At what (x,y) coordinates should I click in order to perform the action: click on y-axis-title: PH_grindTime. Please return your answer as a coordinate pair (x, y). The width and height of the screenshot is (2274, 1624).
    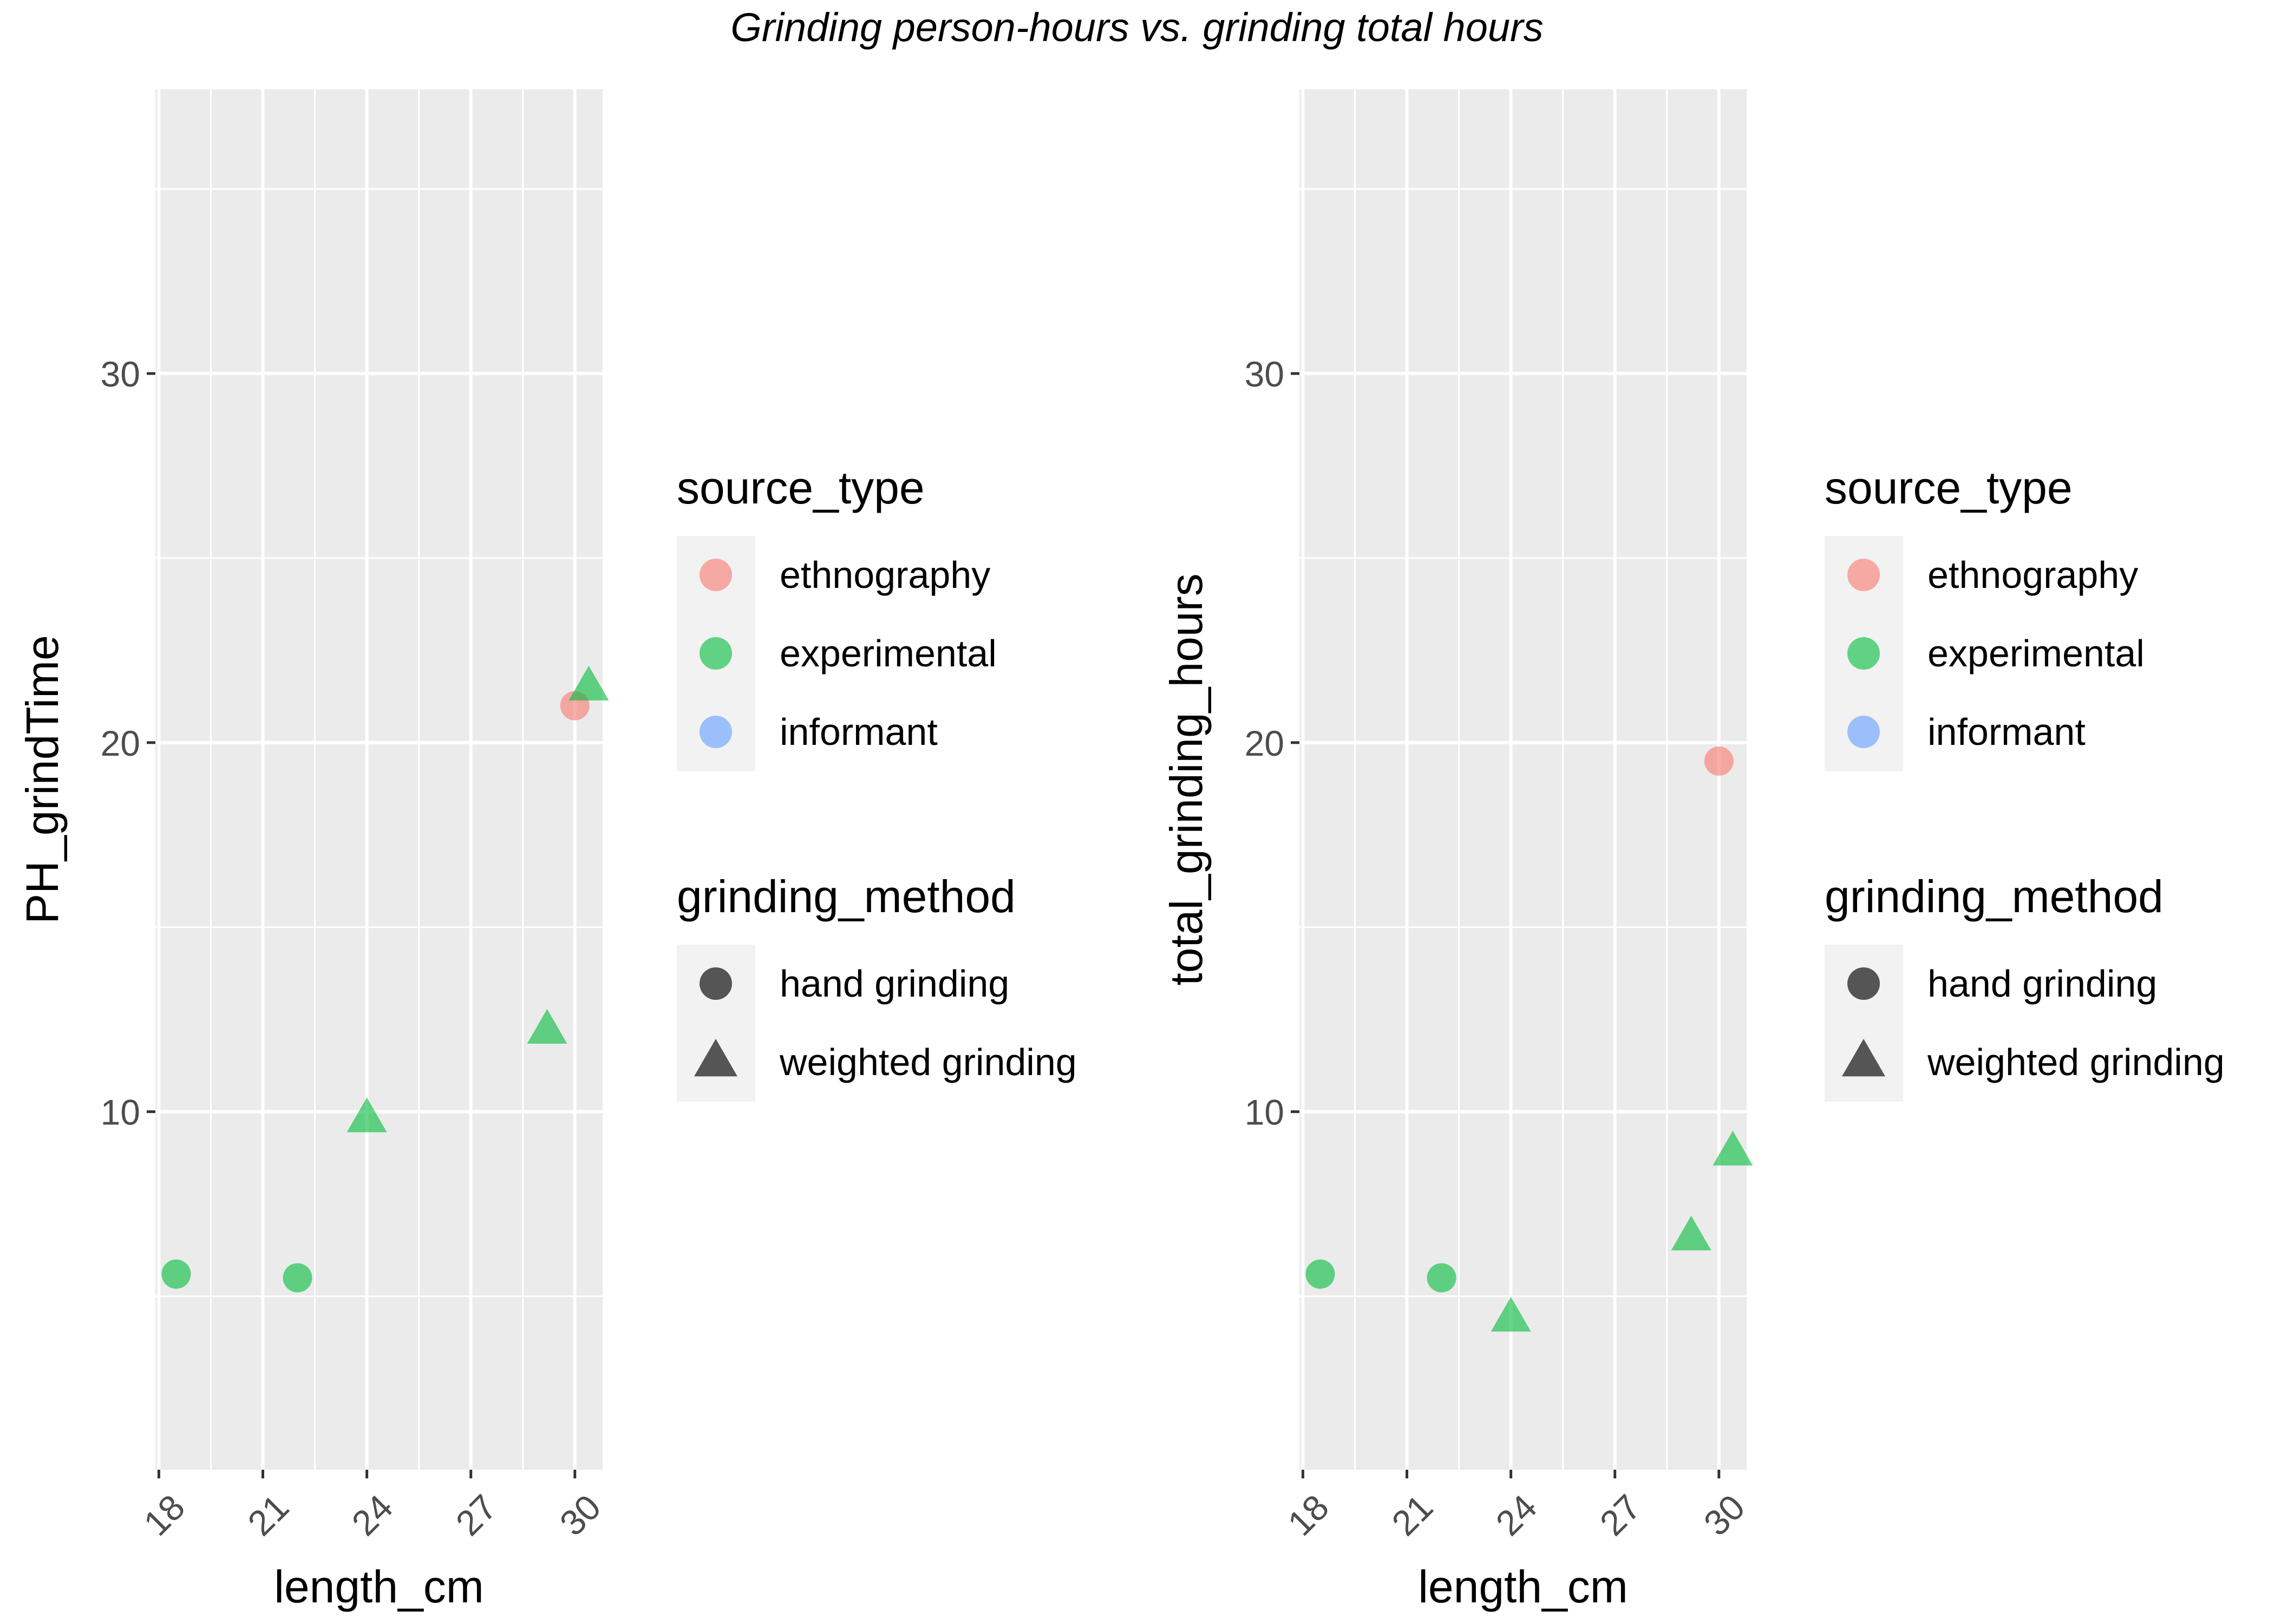
    Looking at the image, I should click on (43, 780).